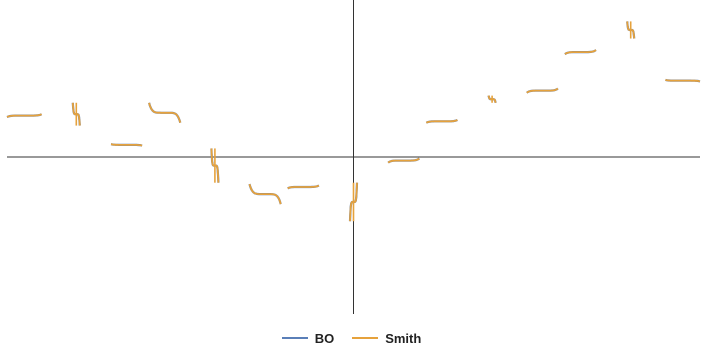 This screenshot has height=353, width=703. I want to click on legend-label-bo: BO, so click(324, 338).